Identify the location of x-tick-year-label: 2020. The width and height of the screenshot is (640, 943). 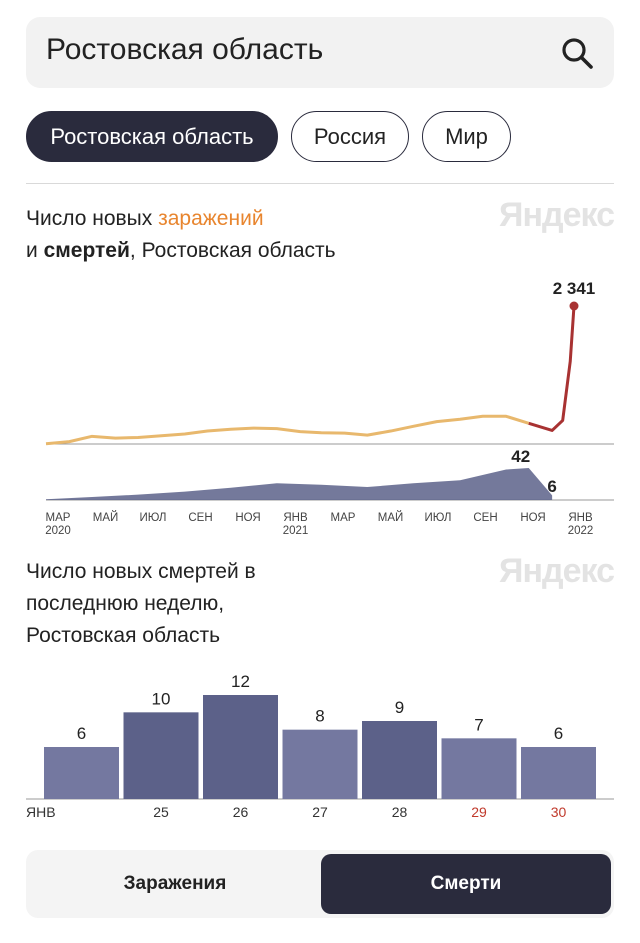
(58, 531).